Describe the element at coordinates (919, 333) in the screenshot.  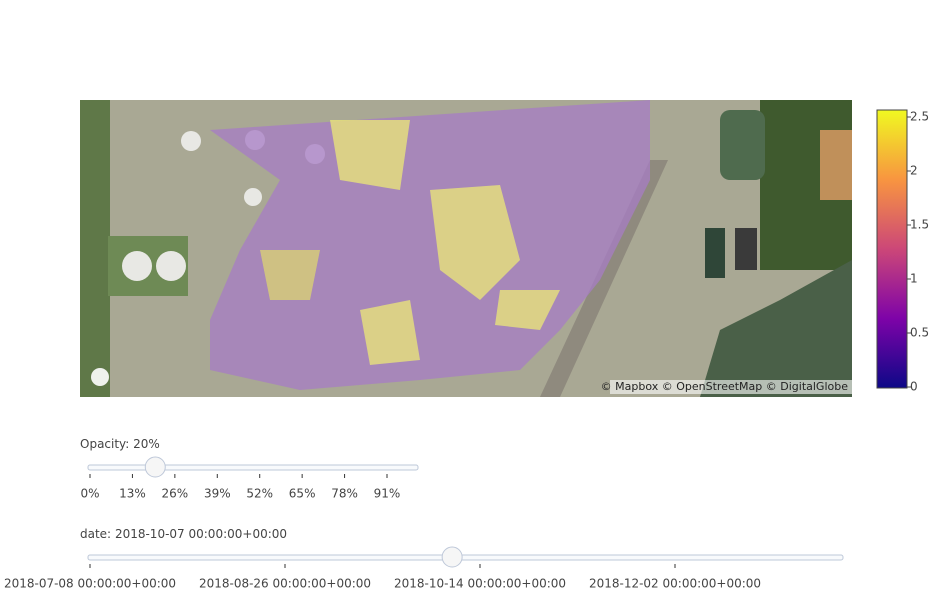
I see `colorbar-tick-label: 0.5` at that location.